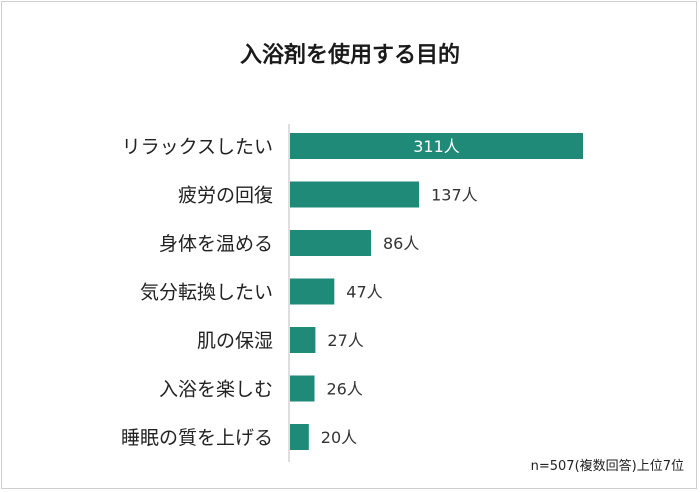 This screenshot has height=492, width=700. Describe the element at coordinates (197, 147) in the screenshot. I see `category-label-1: リラックスしたい` at that location.